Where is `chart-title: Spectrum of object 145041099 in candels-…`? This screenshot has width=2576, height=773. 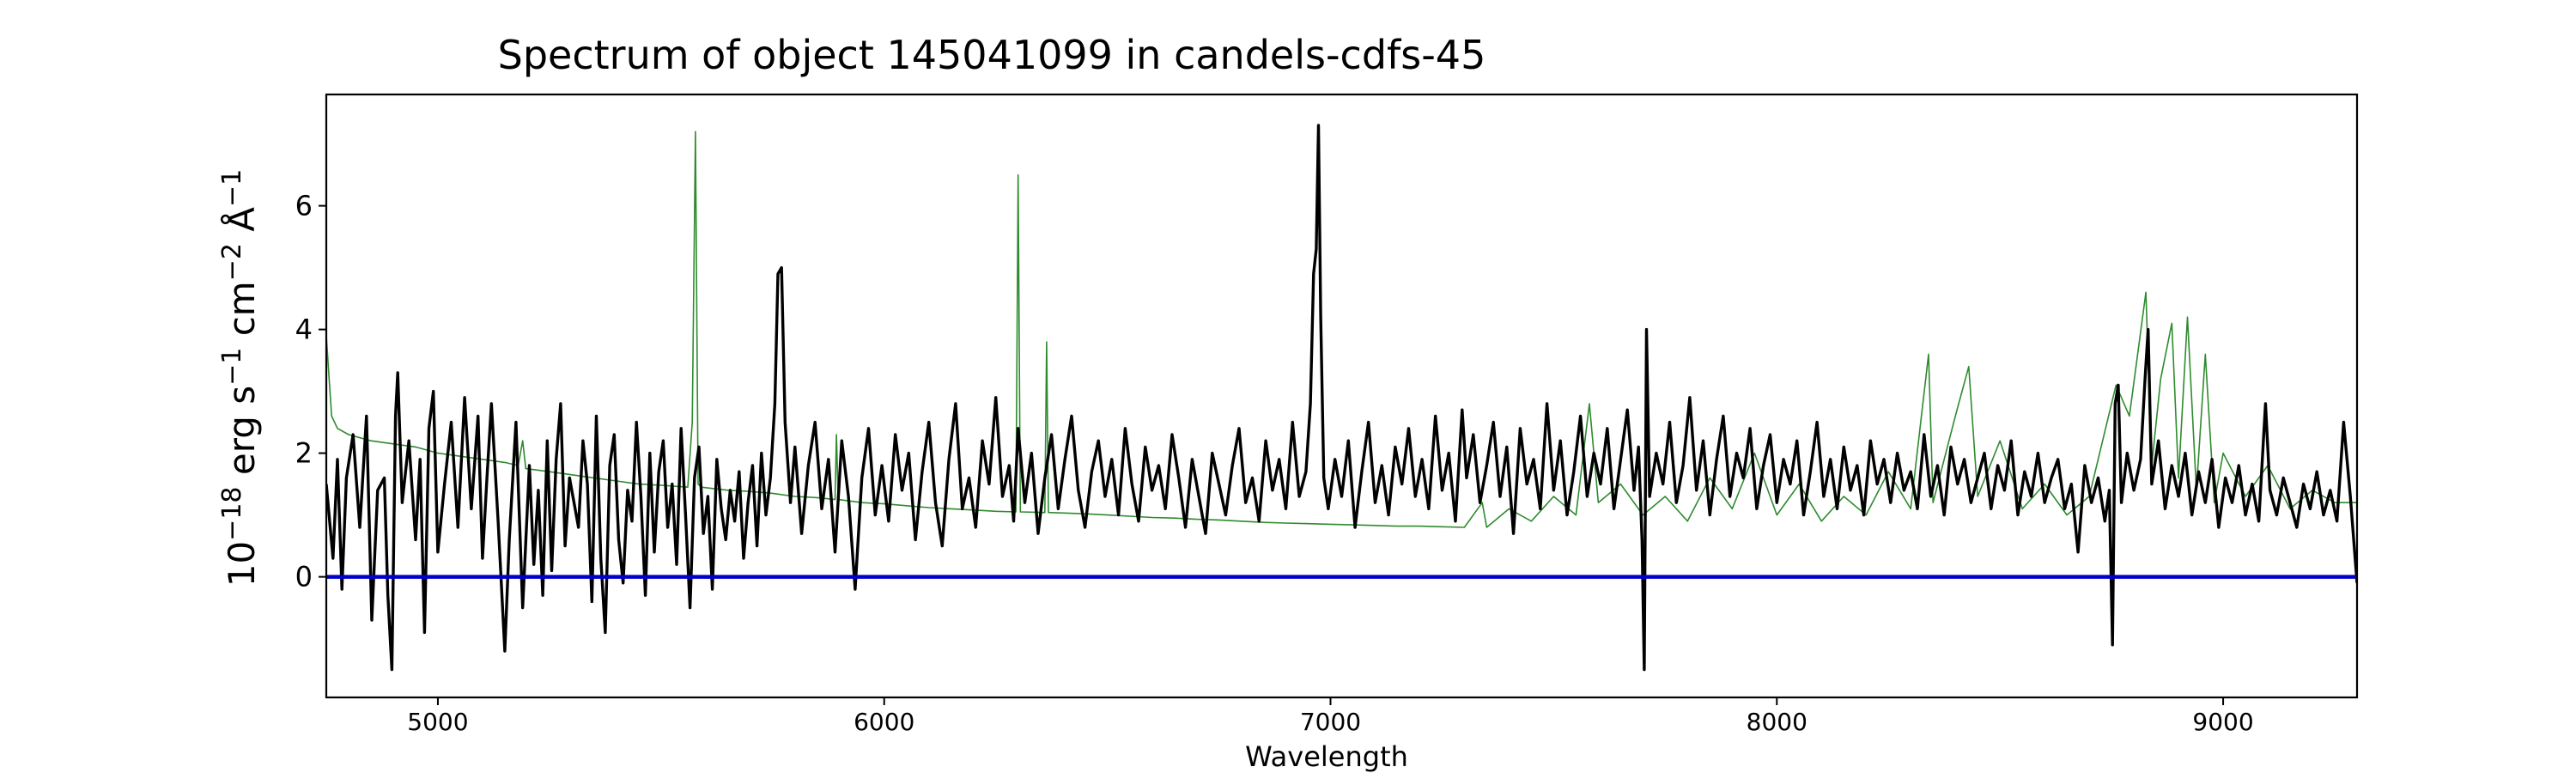 chart-title: Spectrum of object 145041099 in candels-… is located at coordinates (992, 55).